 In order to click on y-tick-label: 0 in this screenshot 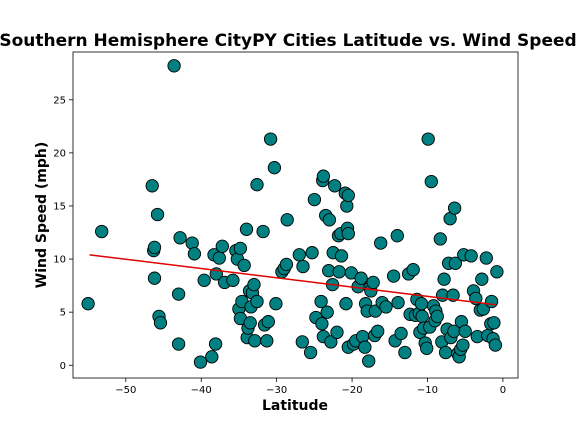, I will do `click(63, 366)`.